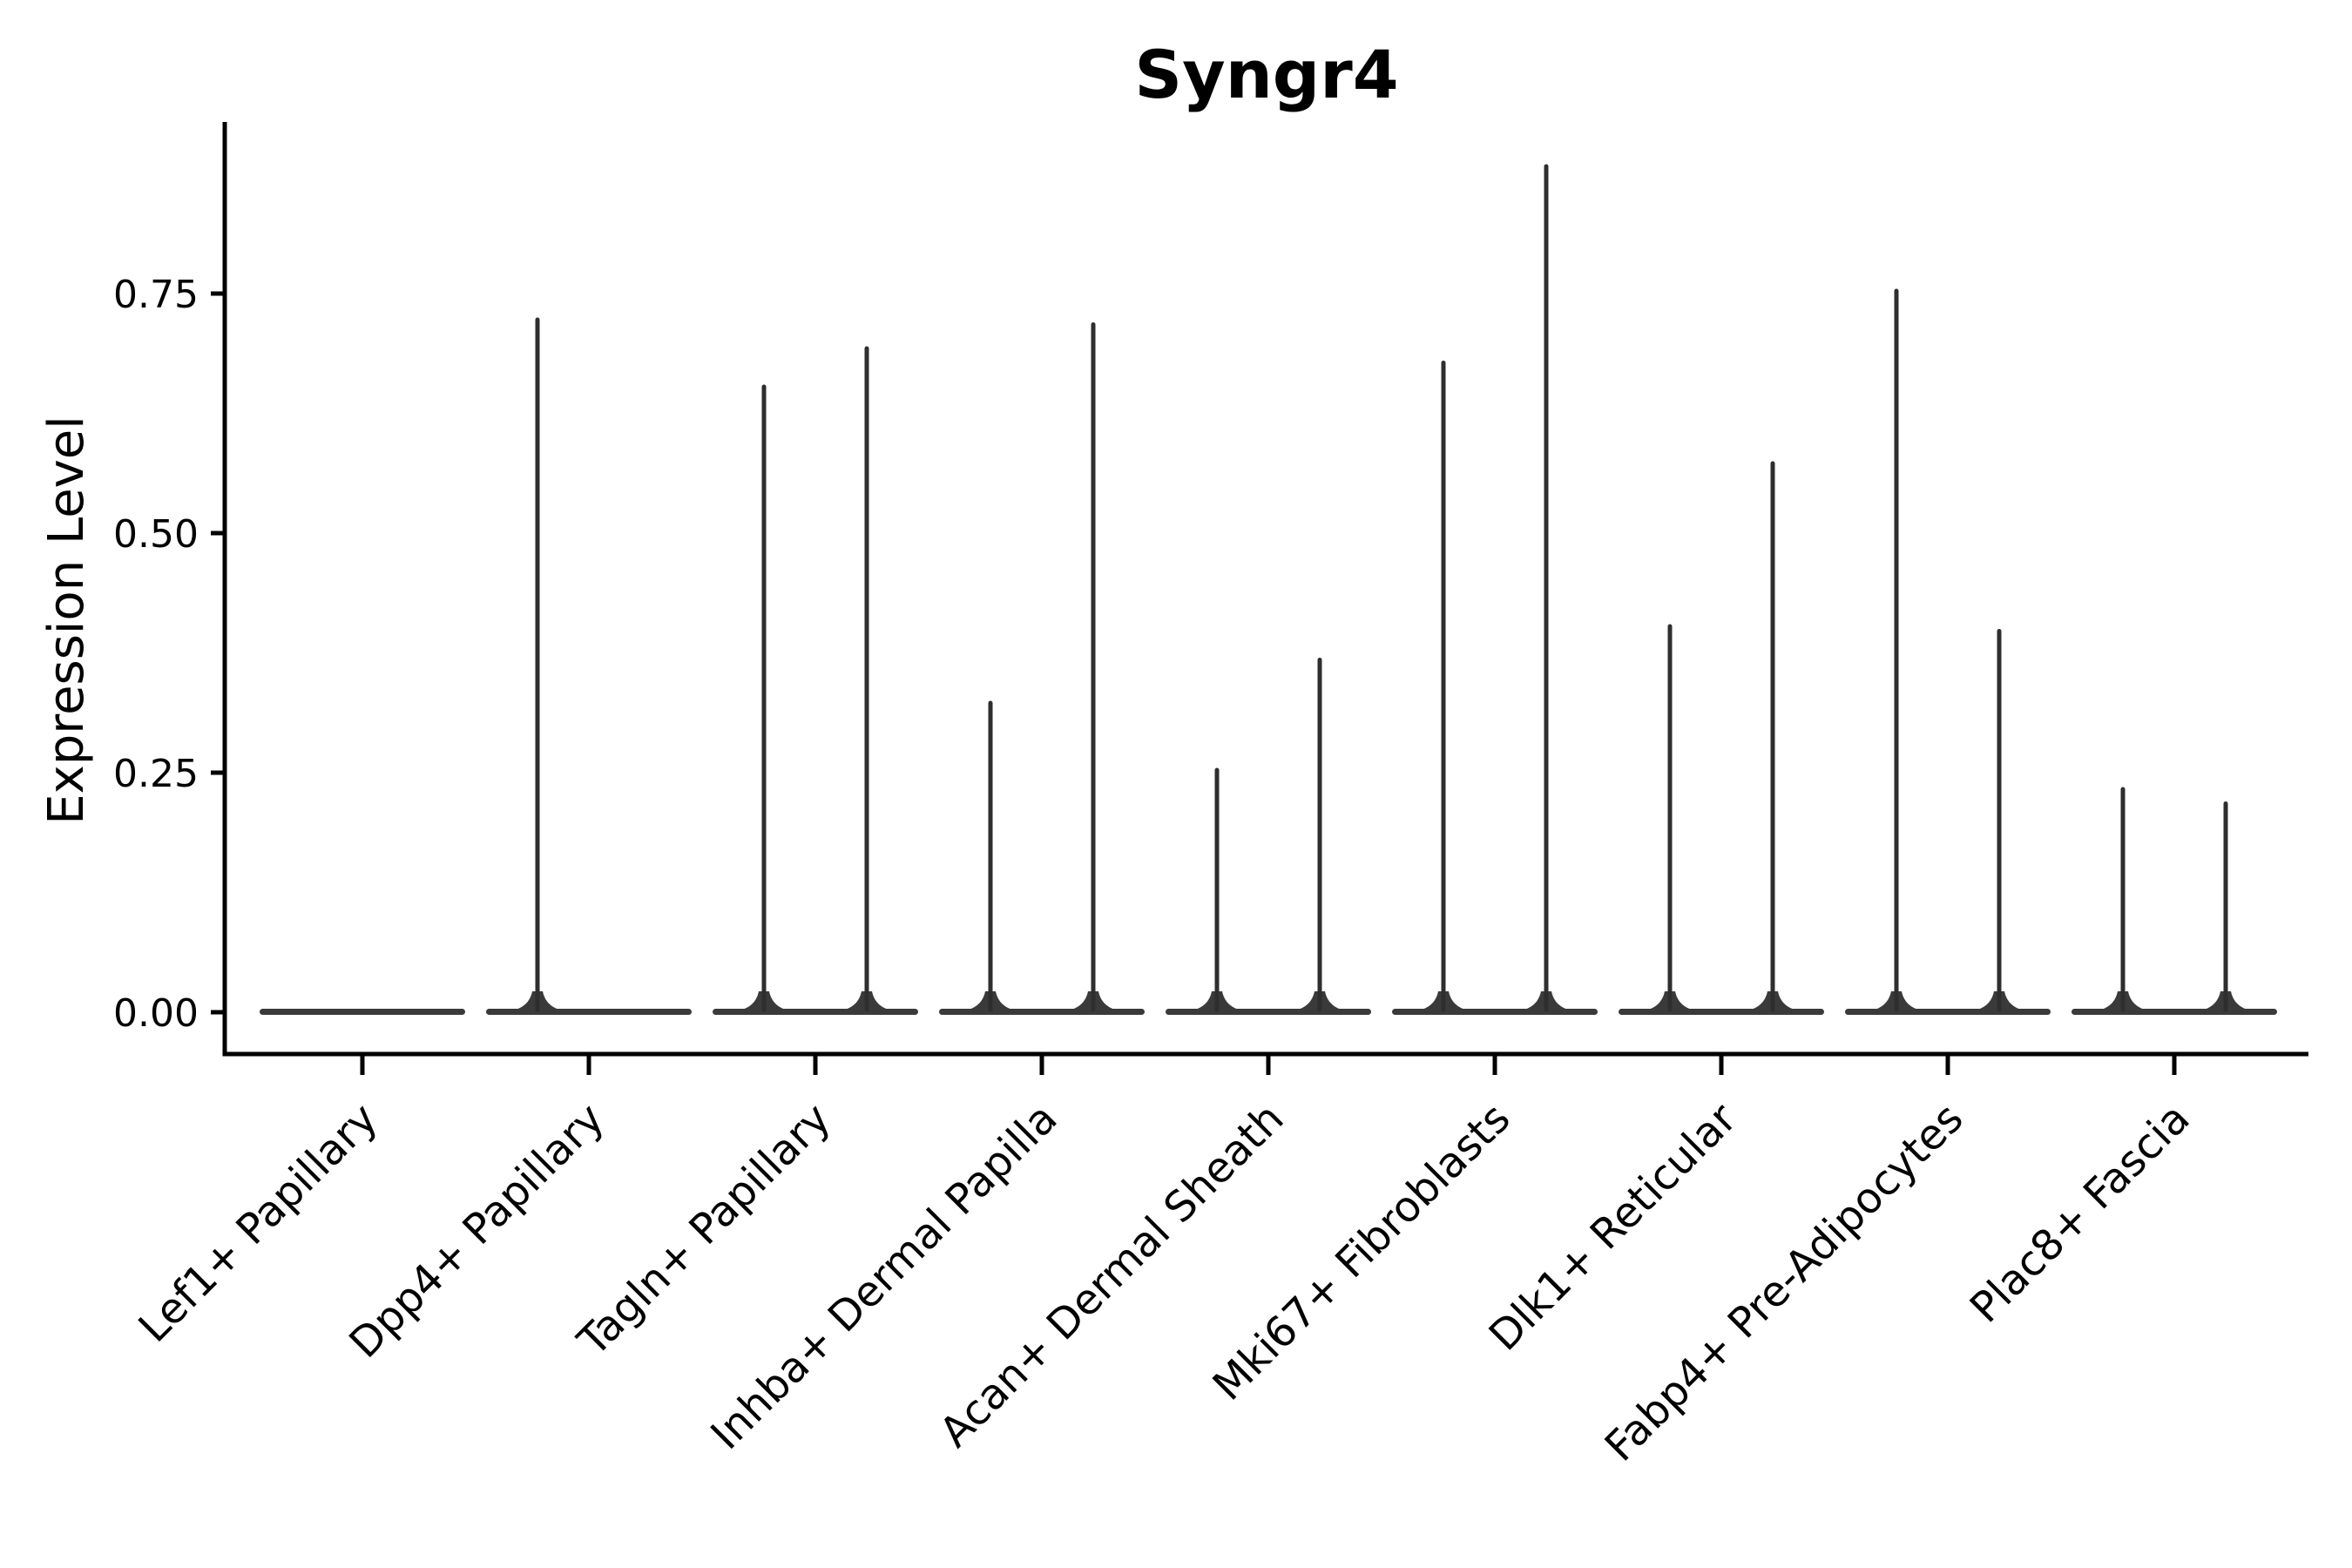 This screenshot has width=2352, height=1568. Describe the element at coordinates (169, 654) in the screenshot. I see `y-axis-ticks: 0.00 0.25 0.50 0.75` at that location.